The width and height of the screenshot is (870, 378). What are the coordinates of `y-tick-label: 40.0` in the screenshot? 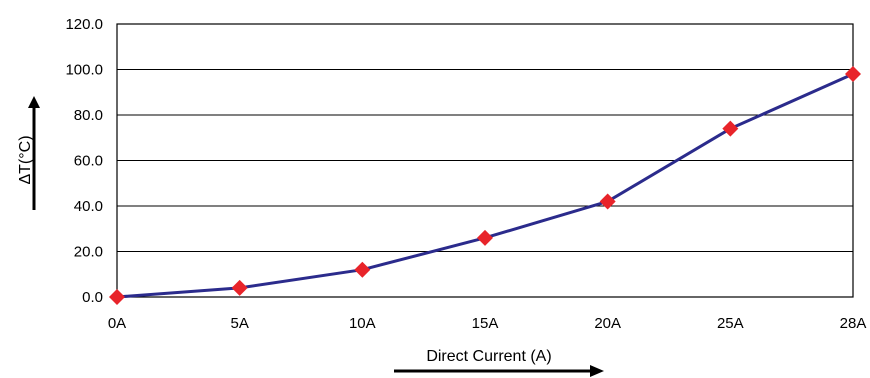 It's located at (88, 206).